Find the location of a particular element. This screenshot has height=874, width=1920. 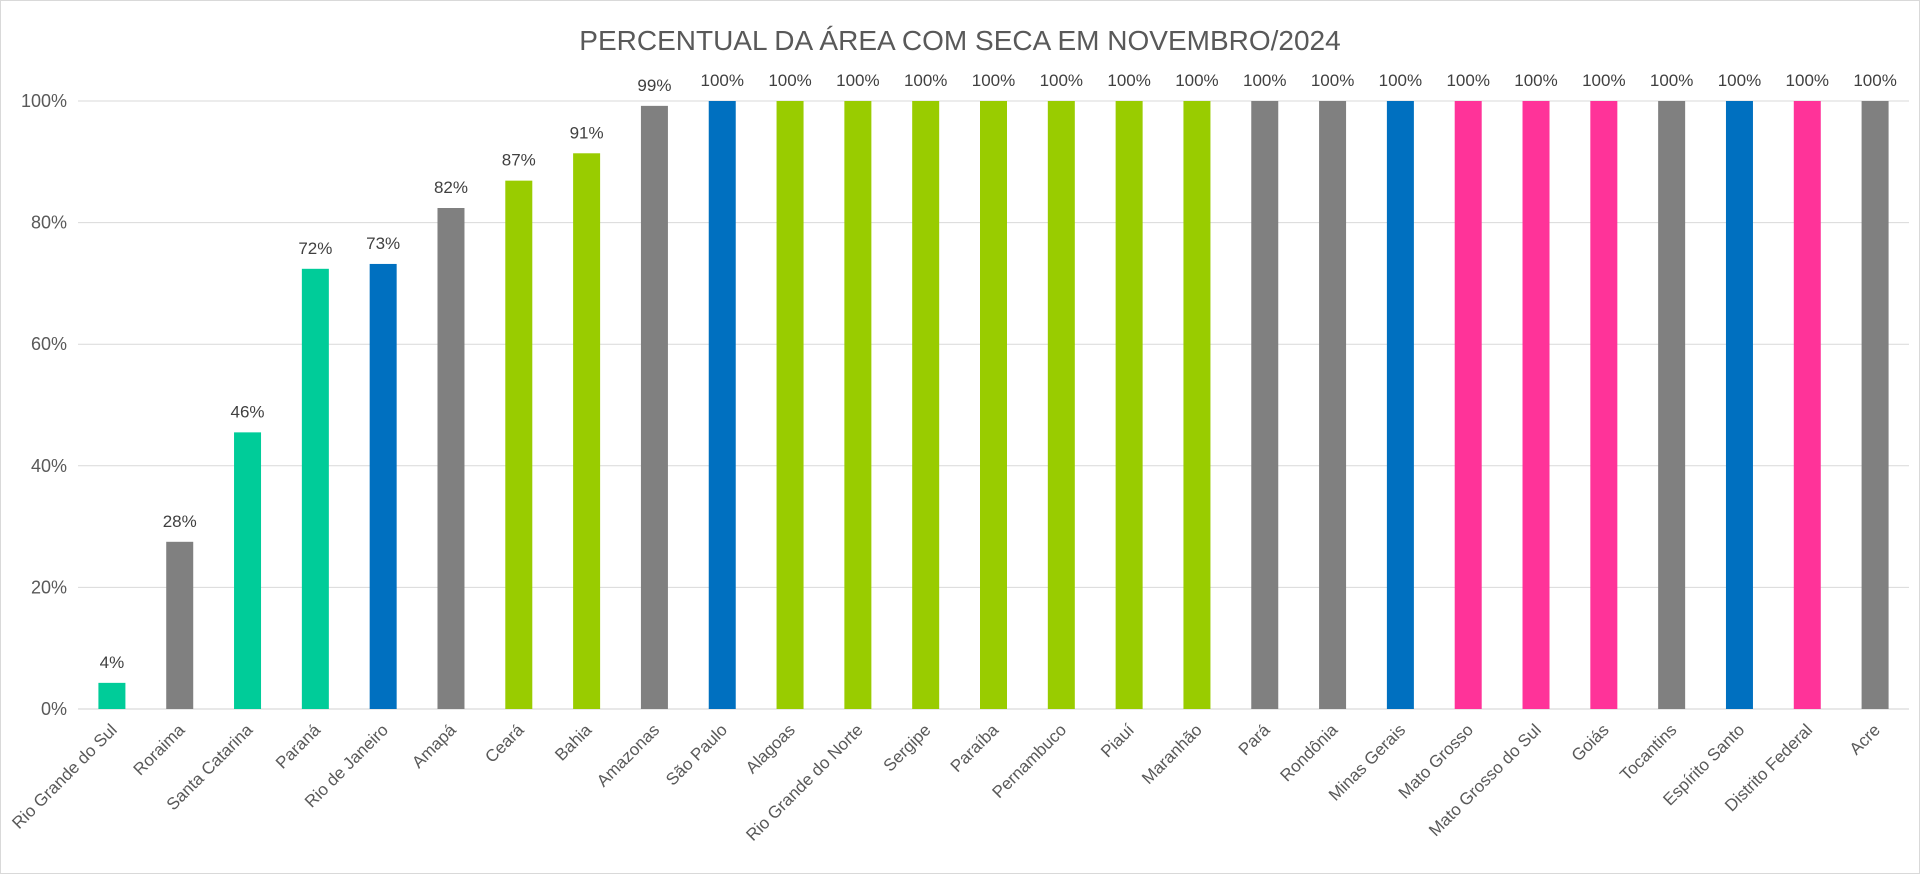

data-label: 87% is located at coordinates (519, 160).